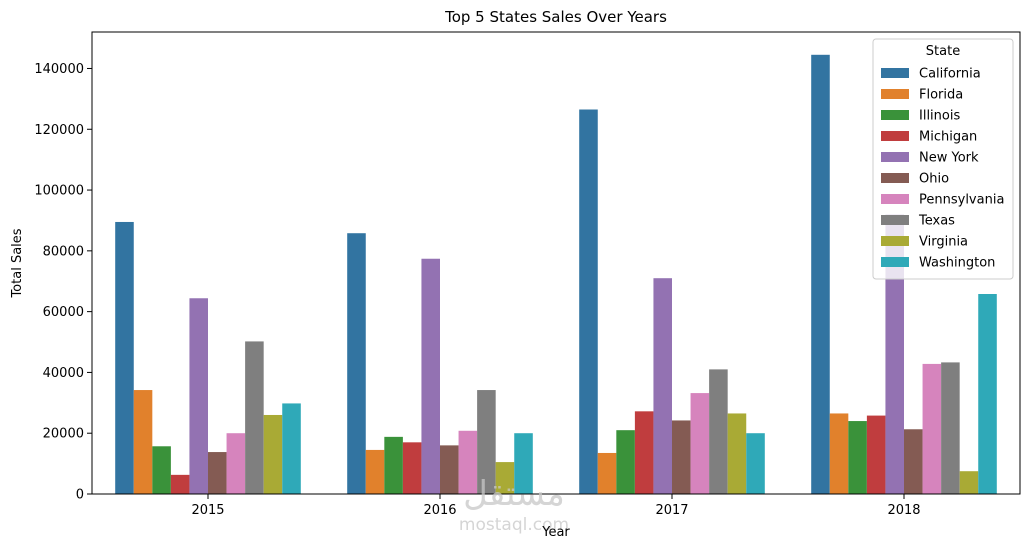 The width and height of the screenshot is (1031, 547). I want to click on bar-california-2018, so click(820, 274).